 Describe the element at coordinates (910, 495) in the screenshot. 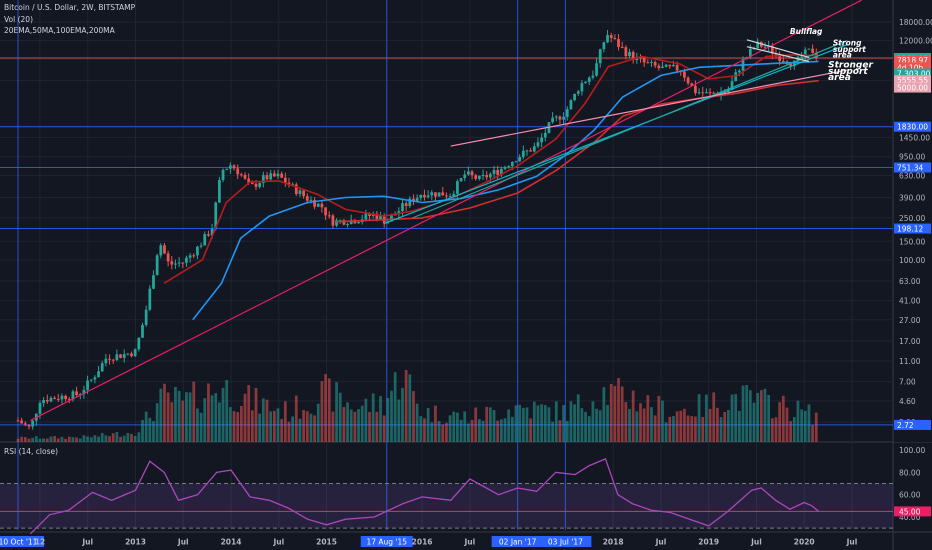

I see `rsi-tick-label: 60.00` at that location.